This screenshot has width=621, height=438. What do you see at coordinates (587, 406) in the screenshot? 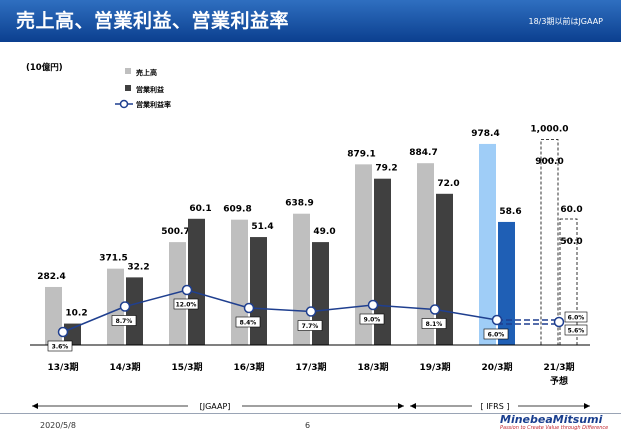
I see `ifrs-arrow-right` at bounding box center [587, 406].